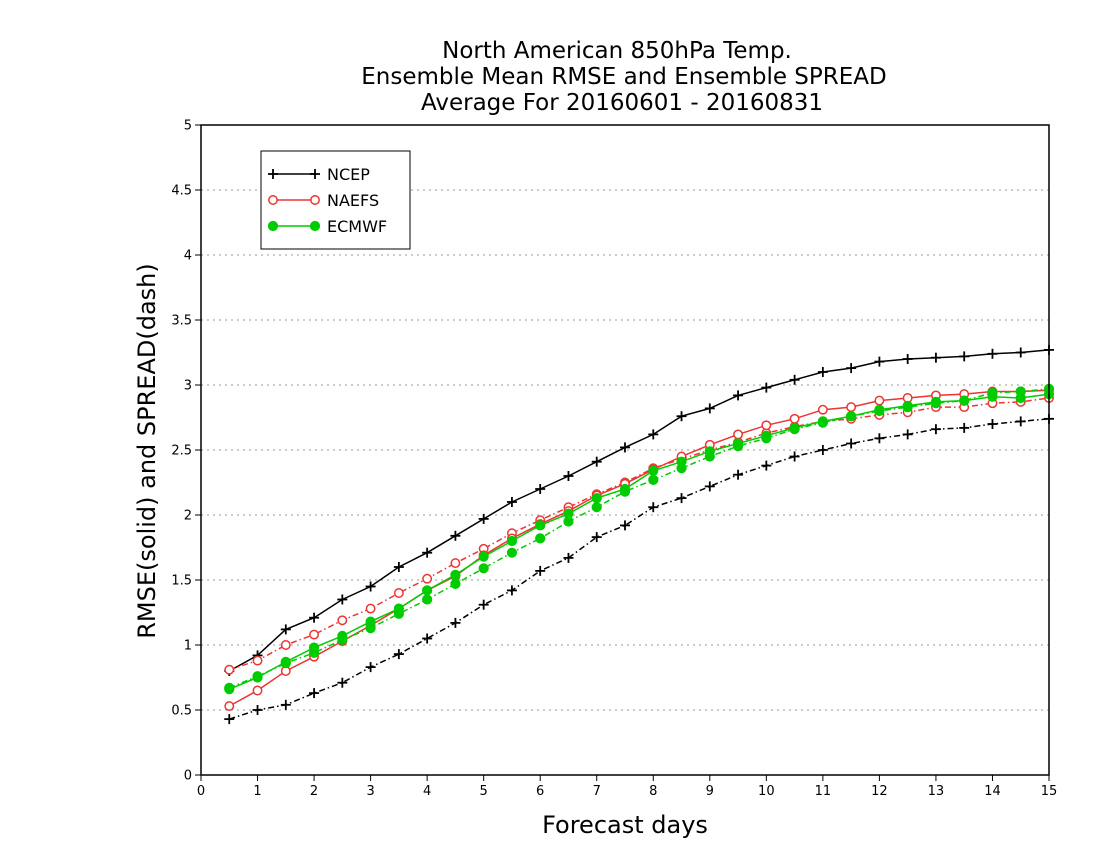  What do you see at coordinates (188, 386) in the screenshot?
I see `y-tick-label-3: 3` at bounding box center [188, 386].